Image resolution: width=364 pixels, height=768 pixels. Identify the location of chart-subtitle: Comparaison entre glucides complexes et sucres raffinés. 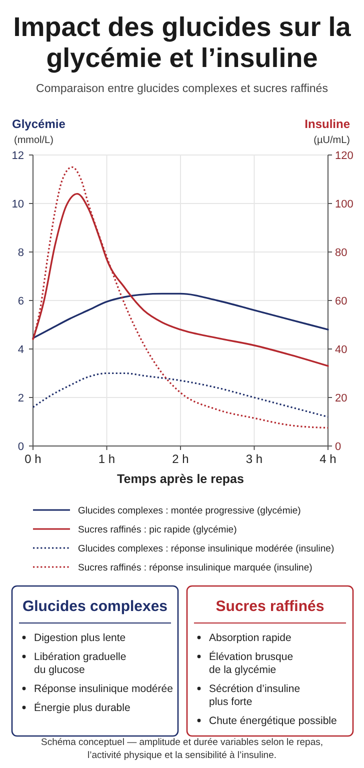
(182, 89).